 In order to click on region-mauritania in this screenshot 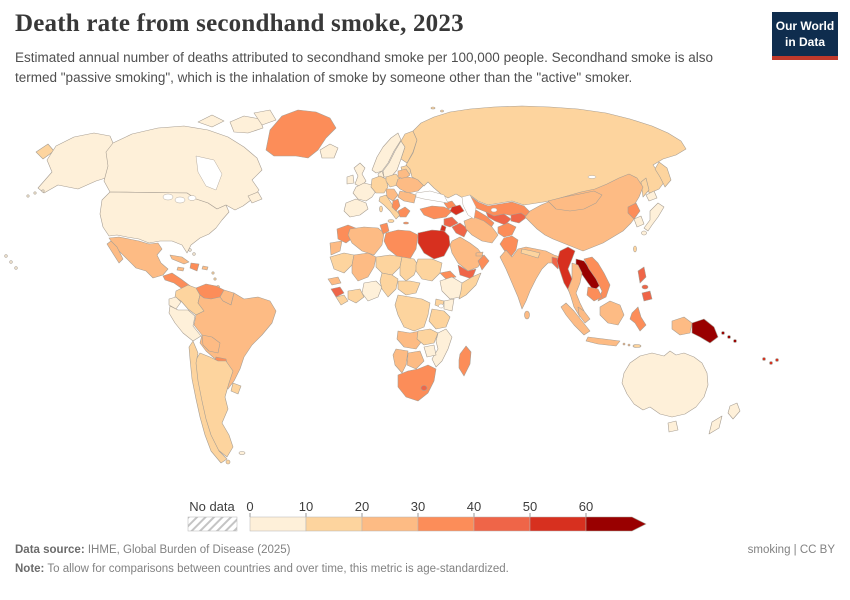, I will do `click(342, 263)`.